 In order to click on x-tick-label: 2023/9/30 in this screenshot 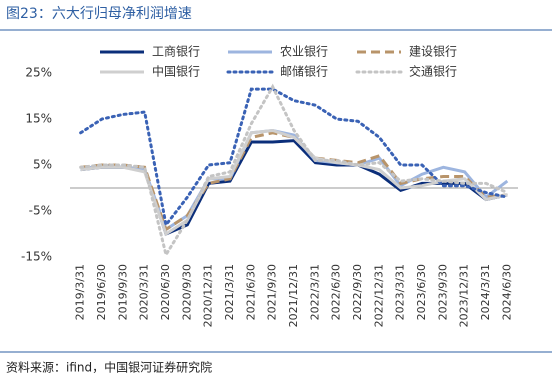, I will do `click(442, 292)`.